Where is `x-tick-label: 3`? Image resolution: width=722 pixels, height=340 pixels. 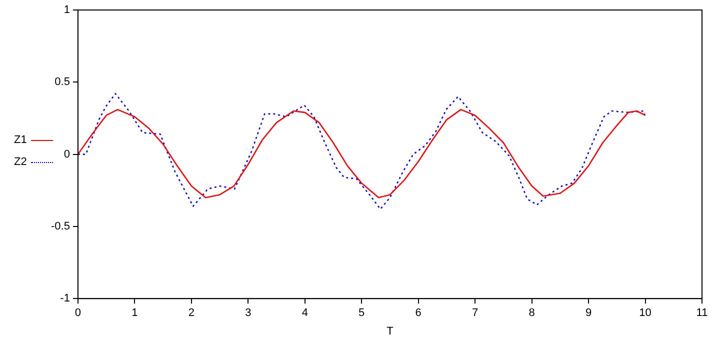
x-tick-label: 3 is located at coordinates (248, 313).